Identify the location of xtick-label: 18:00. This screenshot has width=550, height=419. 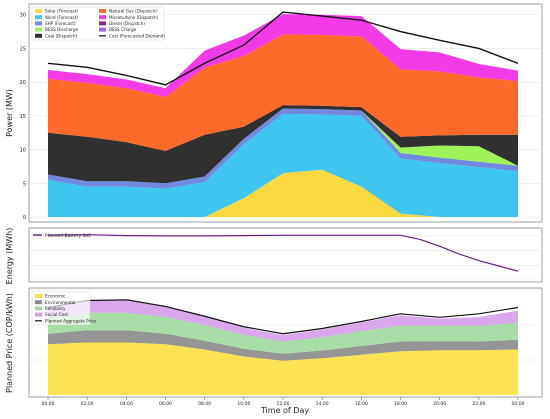
(400, 404).